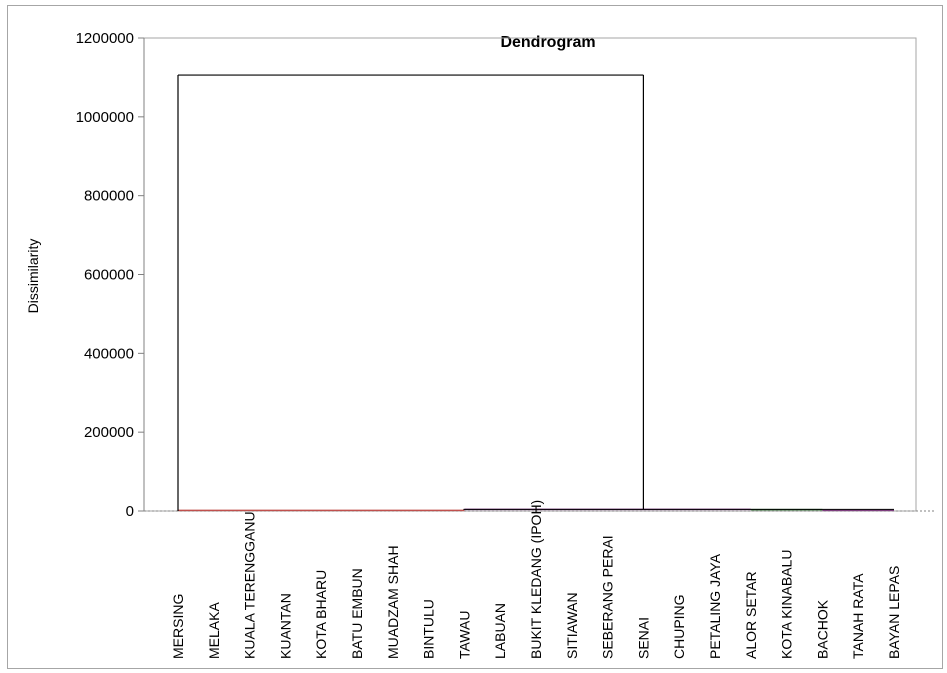 The image size is (947, 673). Describe the element at coordinates (894, 612) in the screenshot. I see `leaf-label: BAYAN LEPAS` at that location.